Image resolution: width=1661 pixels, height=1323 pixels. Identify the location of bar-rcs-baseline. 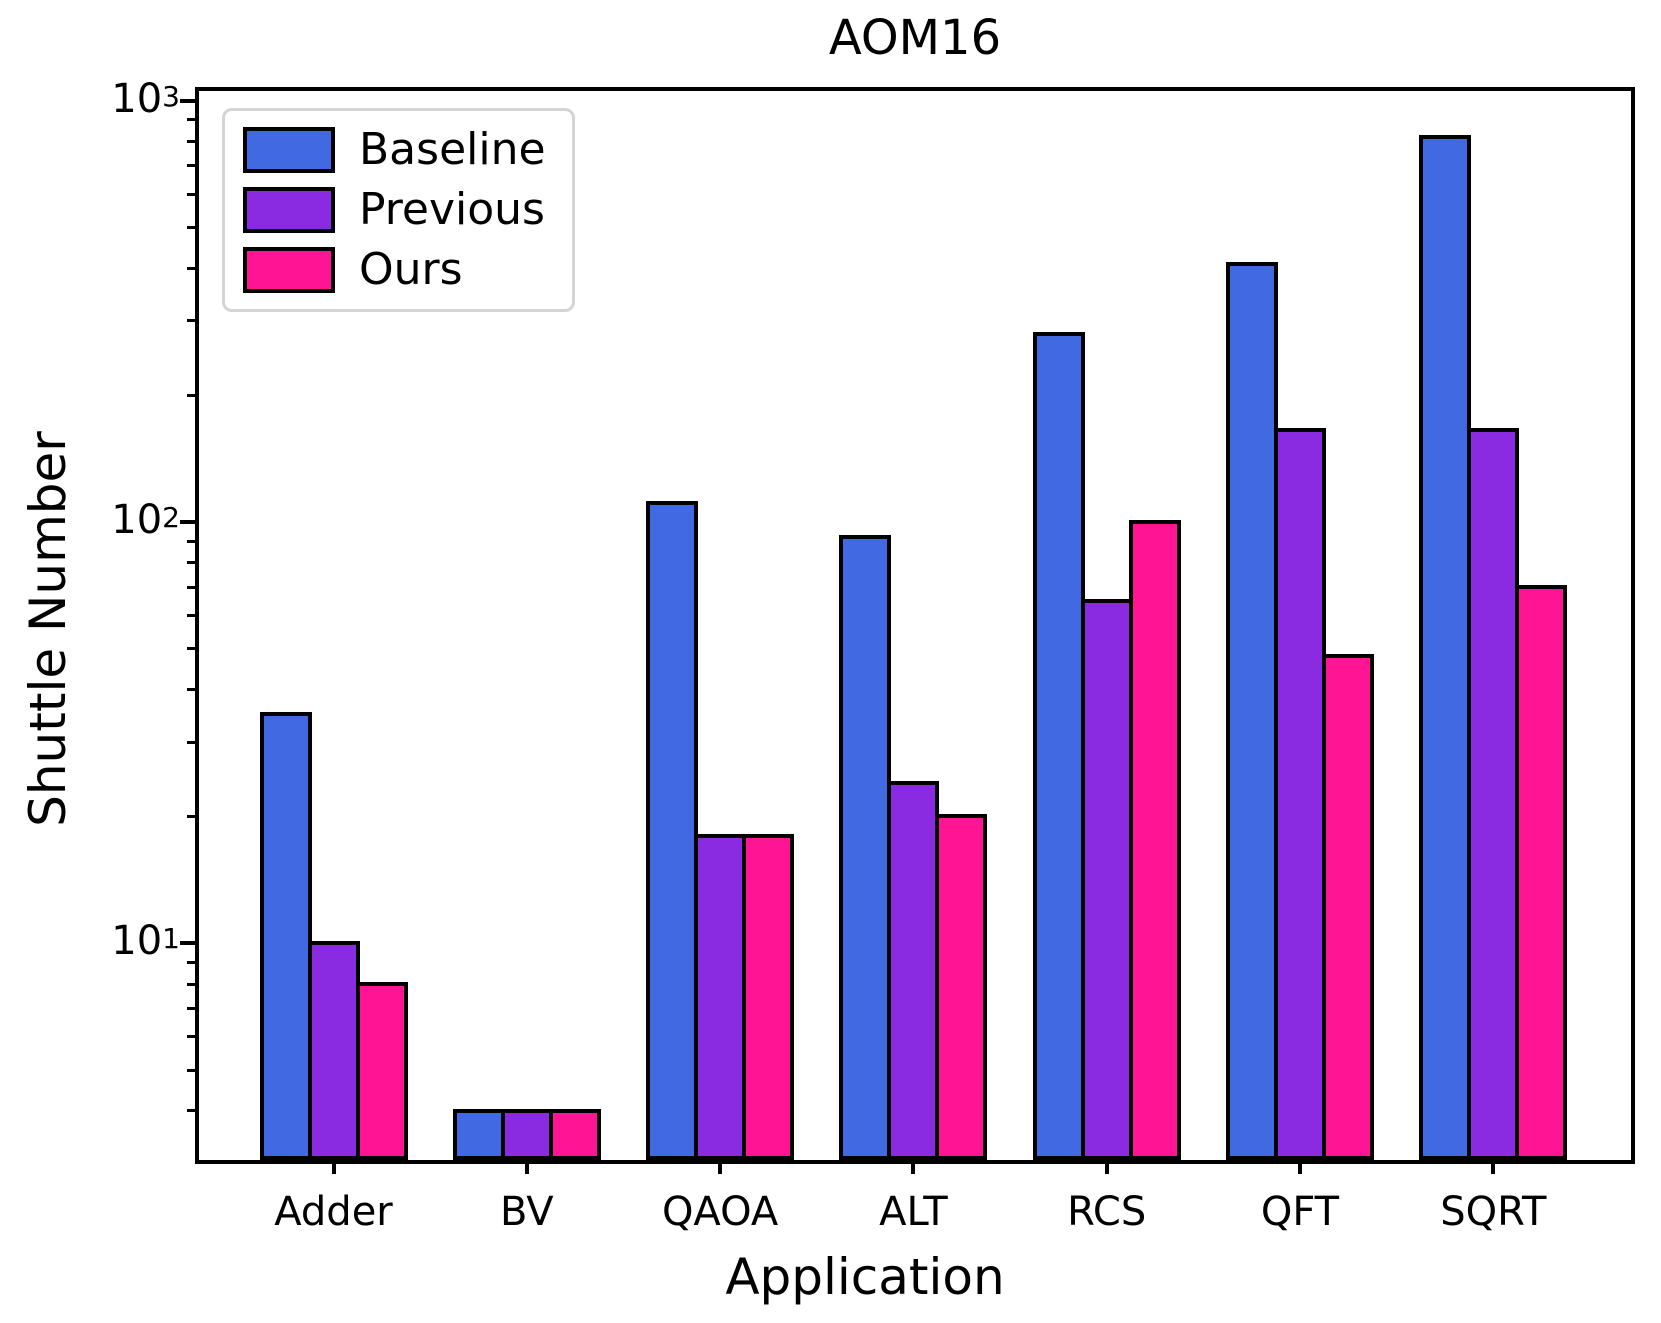
(1058, 745).